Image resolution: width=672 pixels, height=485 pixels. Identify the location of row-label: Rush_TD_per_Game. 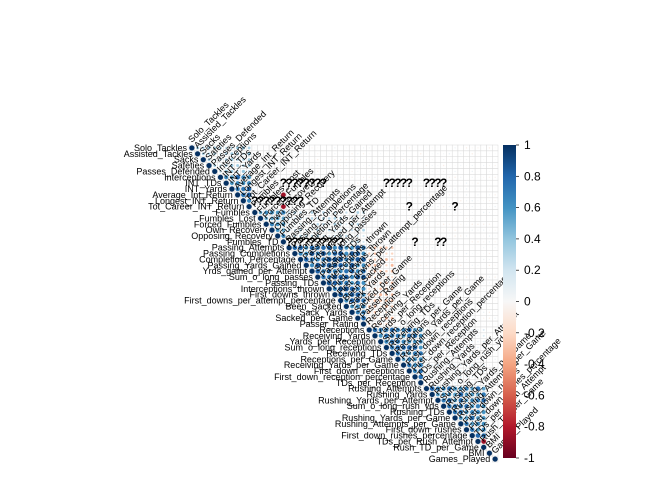
(436, 447).